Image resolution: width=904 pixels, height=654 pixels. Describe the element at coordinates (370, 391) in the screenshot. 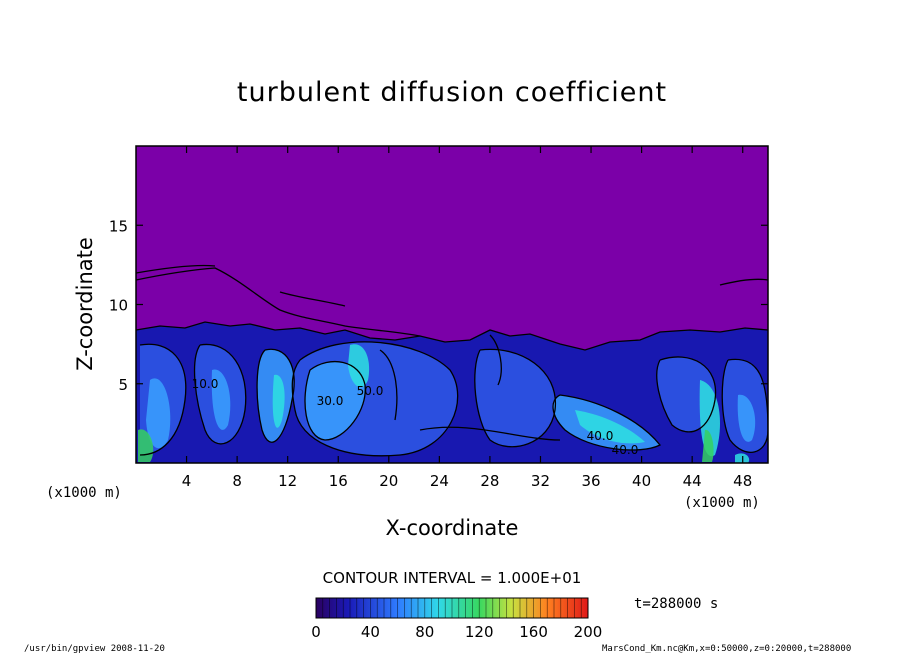

I see `contour-value-label: 50.0` at that location.